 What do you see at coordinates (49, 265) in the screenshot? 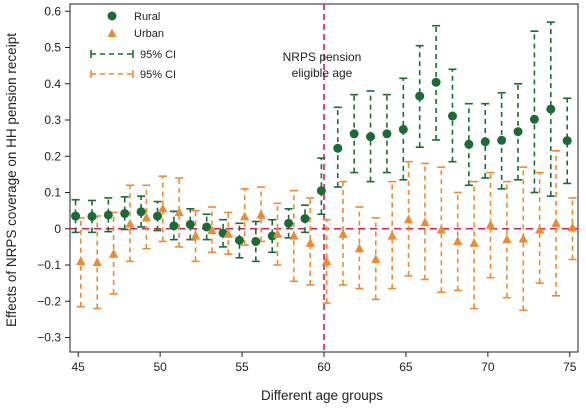
I see `y-tick-label: −0.1` at bounding box center [49, 265].